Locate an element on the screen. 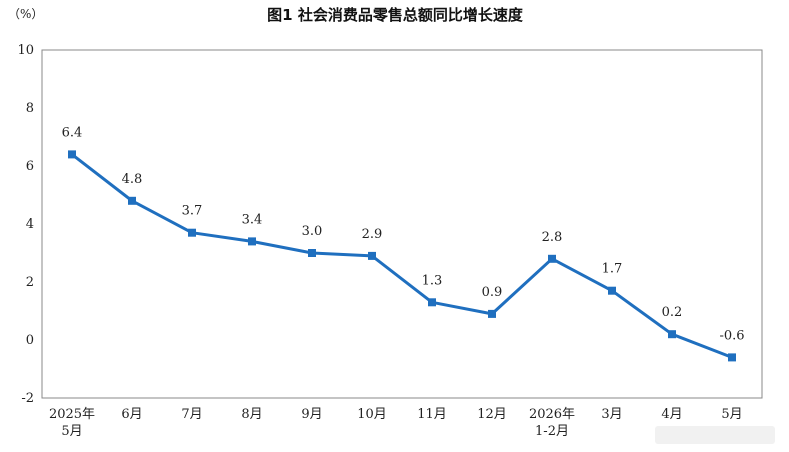 The image size is (789, 452). data-value-label: 6.4 is located at coordinates (72, 132).